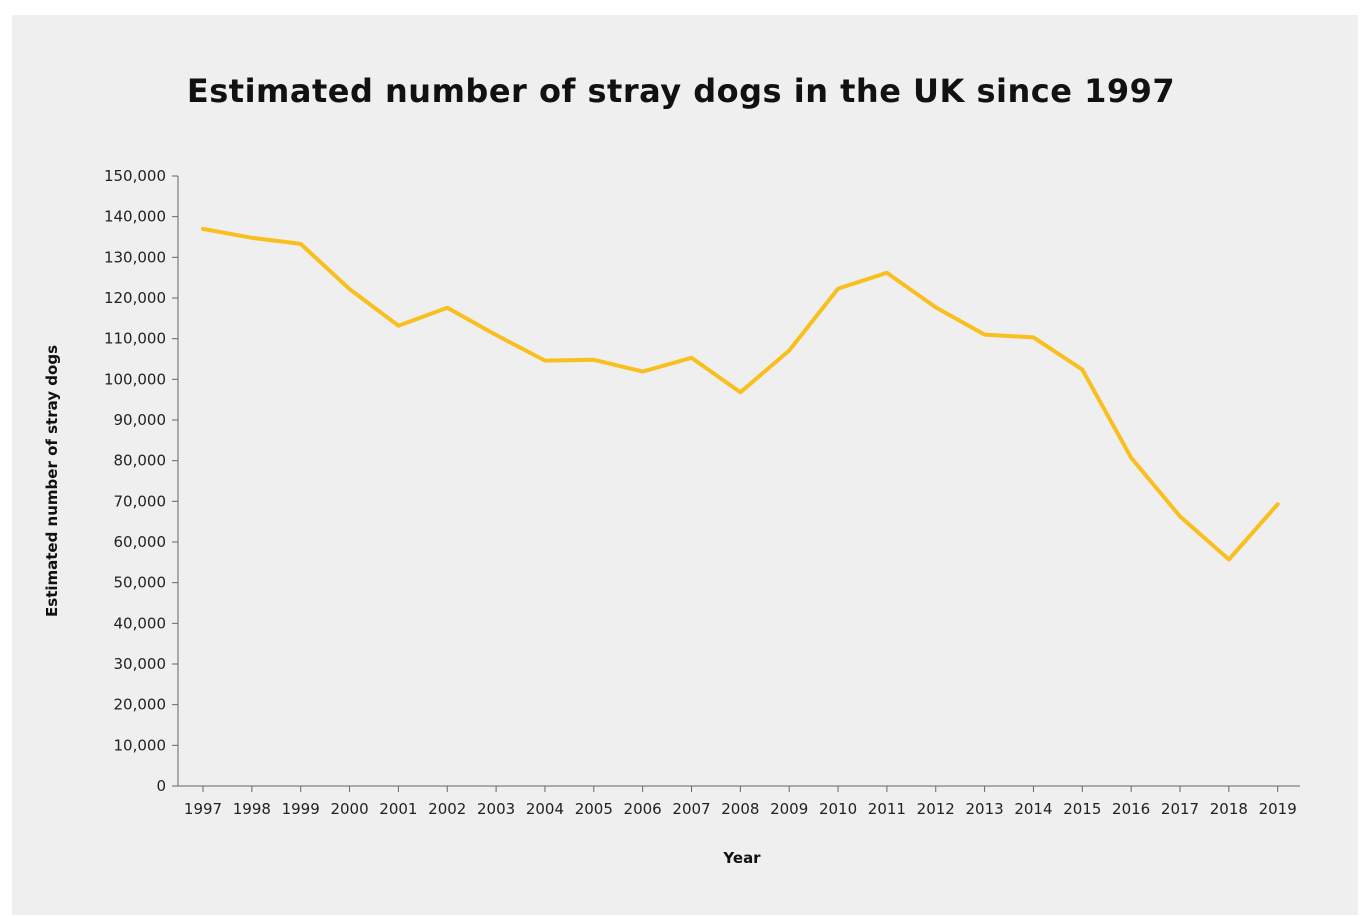 The image size is (1362, 917). Describe the element at coordinates (1033, 809) in the screenshot. I see `x-tick-label: 2014` at that location.